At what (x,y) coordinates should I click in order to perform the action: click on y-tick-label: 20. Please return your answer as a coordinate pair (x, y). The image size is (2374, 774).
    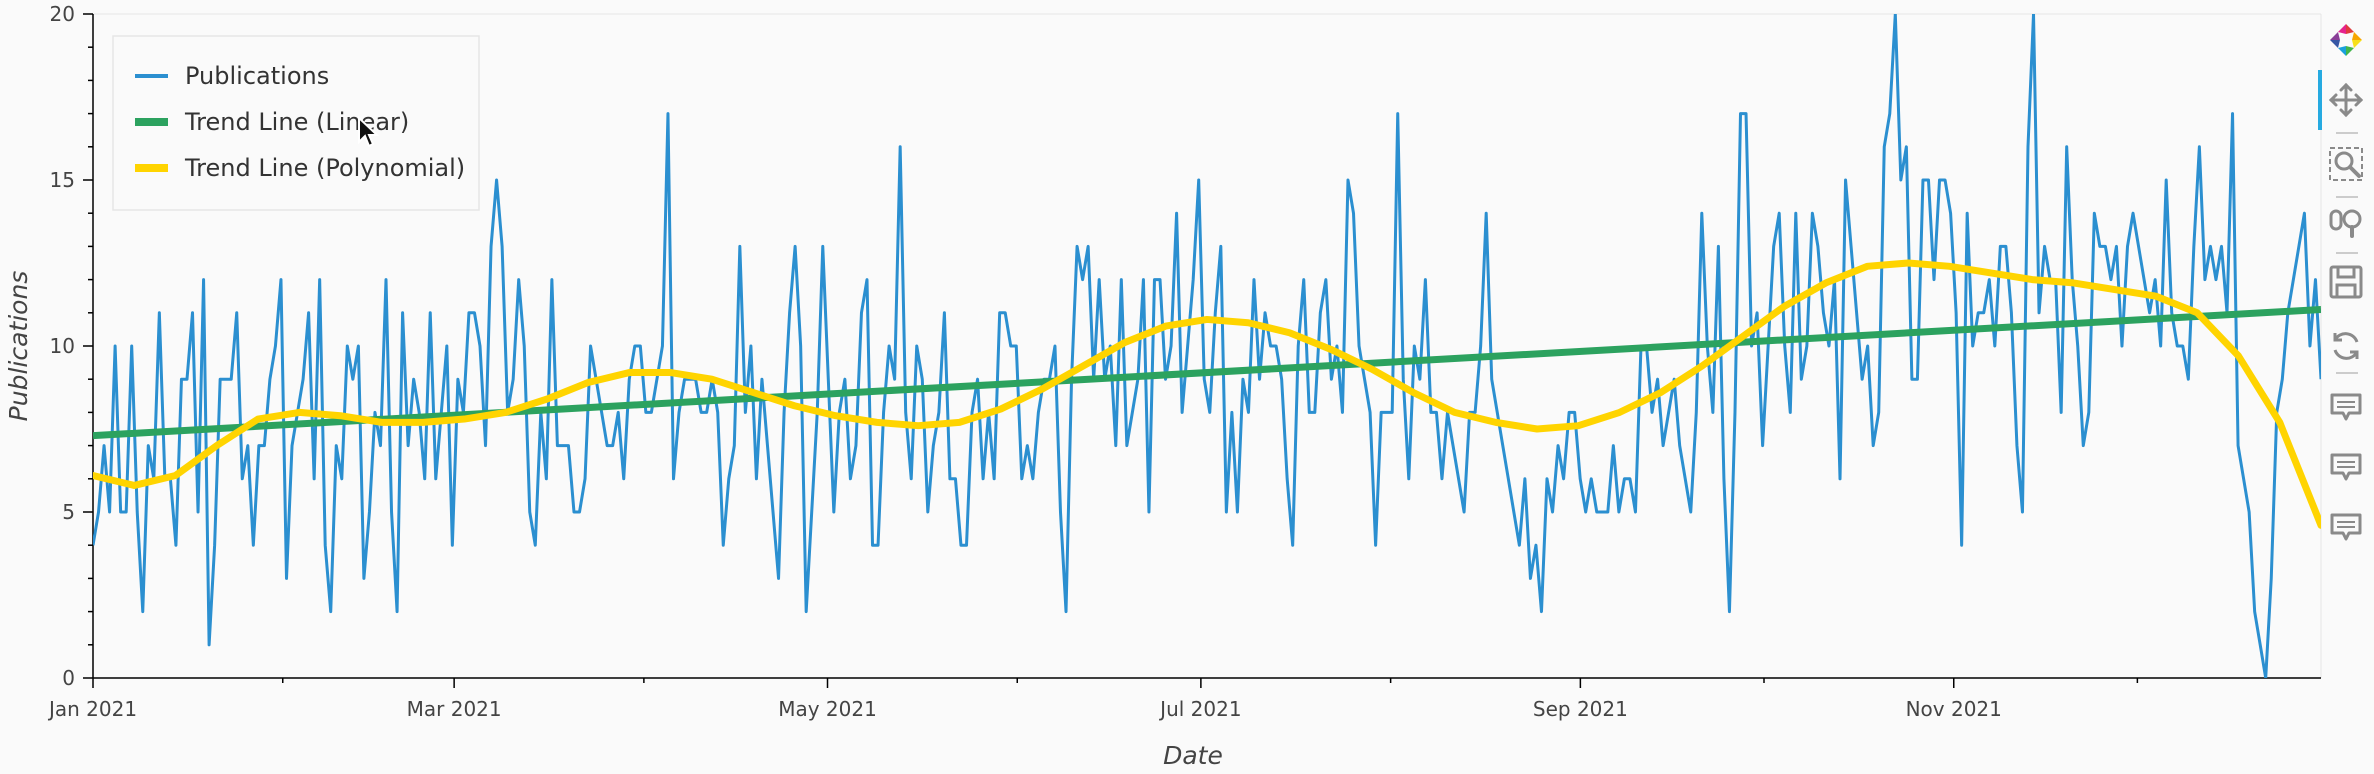
    Looking at the image, I should click on (62, 14).